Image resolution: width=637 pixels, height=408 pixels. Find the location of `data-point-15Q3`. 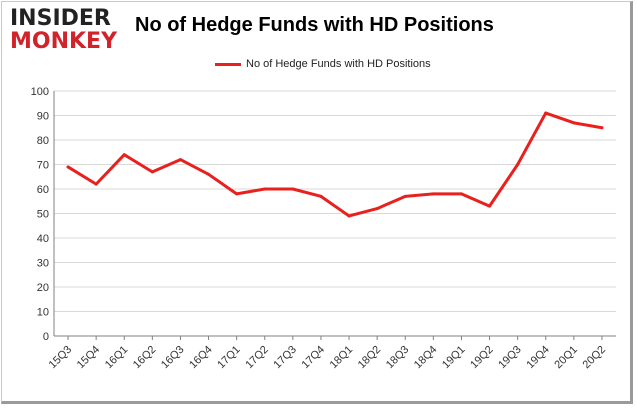

data-point-15Q3 is located at coordinates (68, 167).